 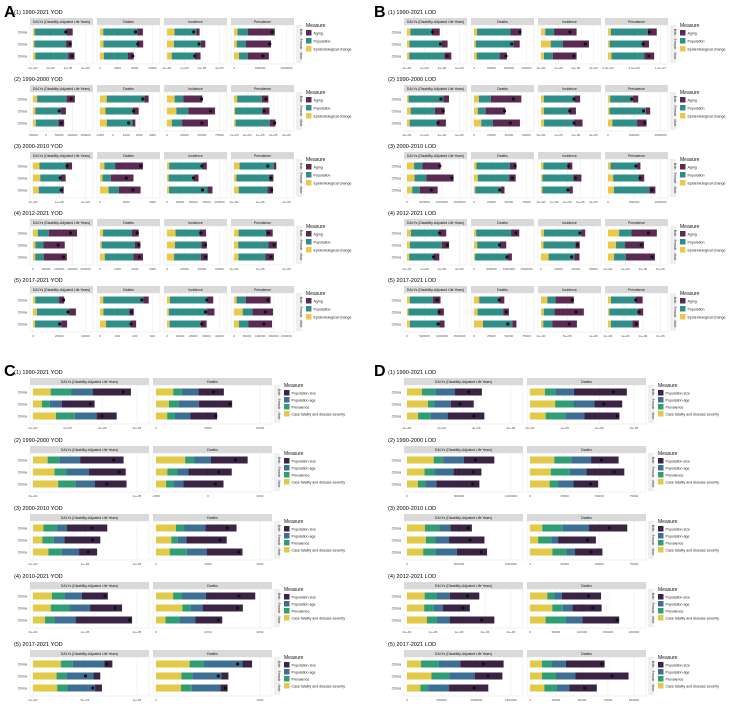 I want to click on tick-label: 1e+06, so click(x=433, y=632).